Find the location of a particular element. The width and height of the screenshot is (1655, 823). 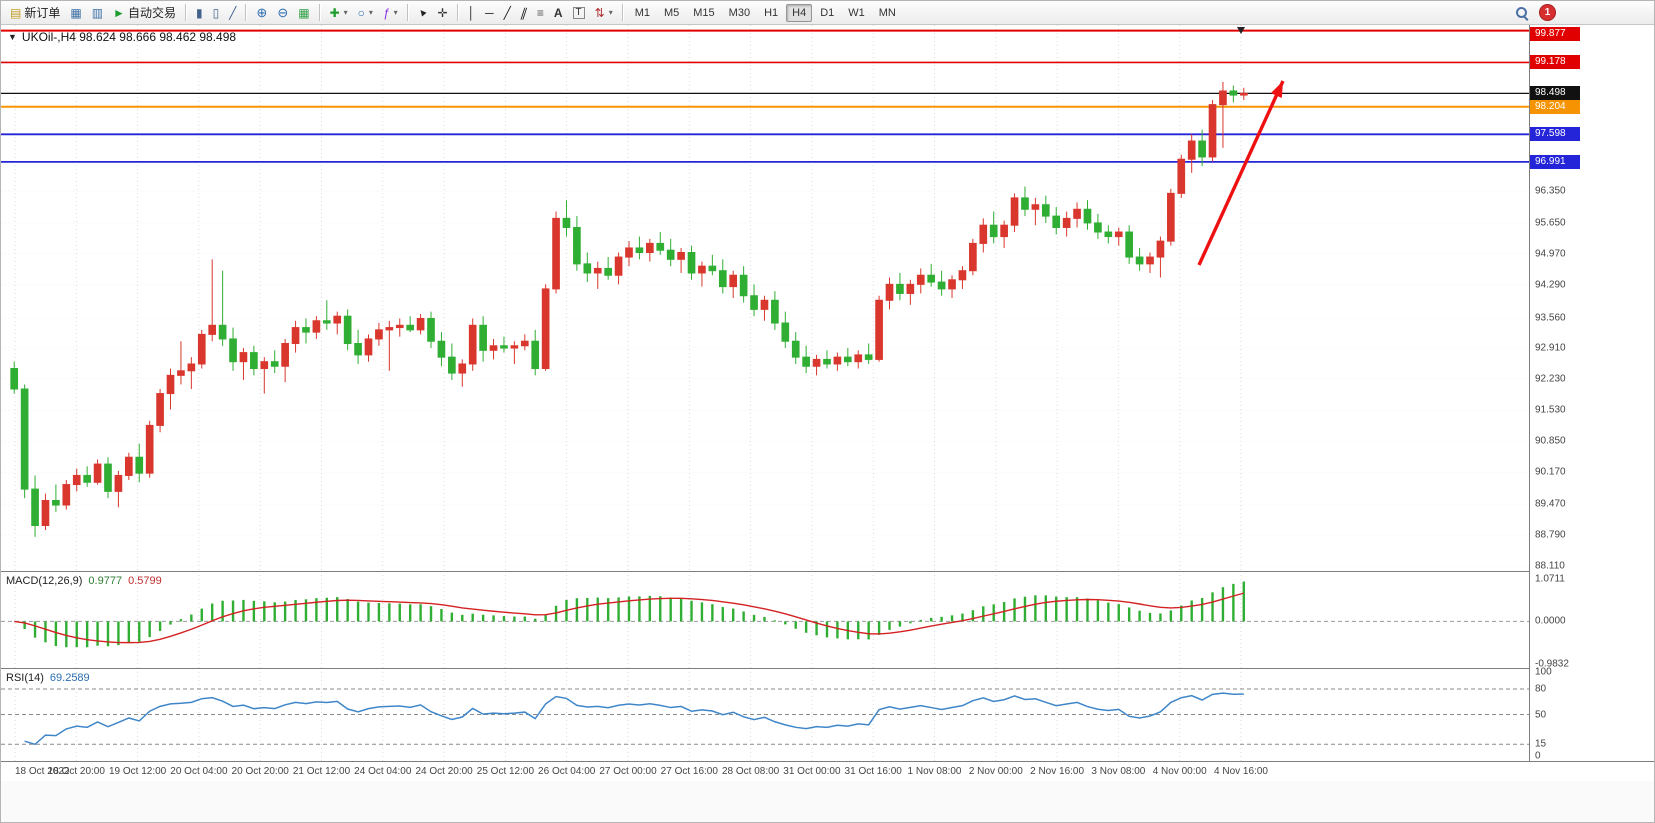

play-icon: ► is located at coordinates (119, 12).